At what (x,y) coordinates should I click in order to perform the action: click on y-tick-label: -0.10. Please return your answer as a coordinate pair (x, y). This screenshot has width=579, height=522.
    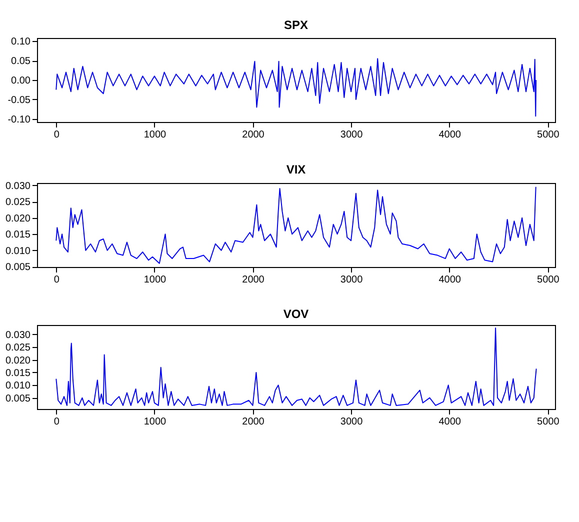
    Looking at the image, I should click on (19, 120).